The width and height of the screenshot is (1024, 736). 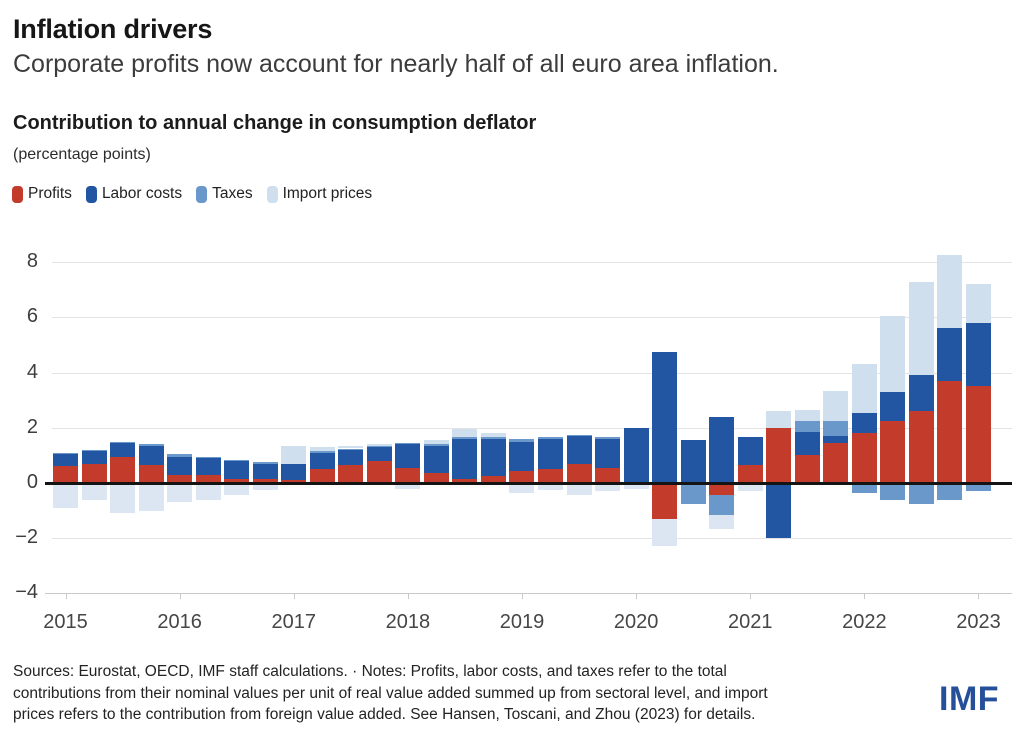 I want to click on bar-segment-import-prices-2017Q3, so click(x=351, y=447).